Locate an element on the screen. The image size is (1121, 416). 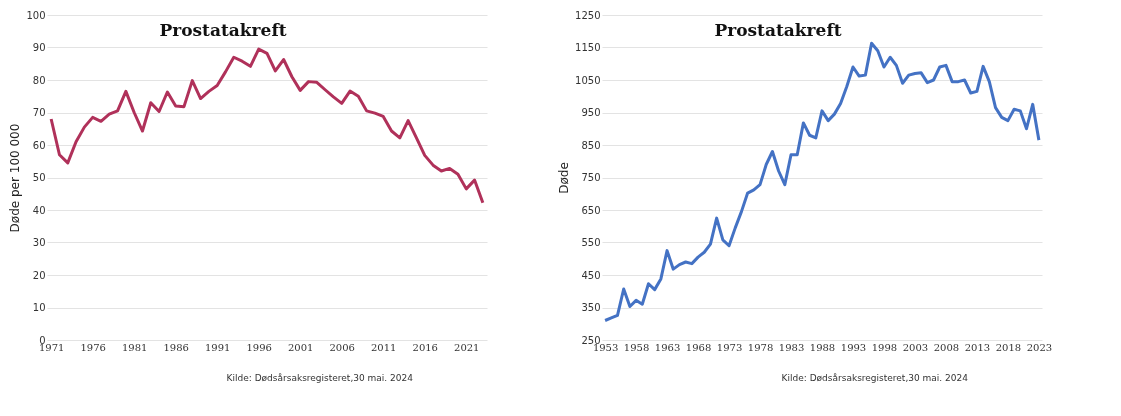
x-tick-label: 1993 is located at coordinates (853, 347).